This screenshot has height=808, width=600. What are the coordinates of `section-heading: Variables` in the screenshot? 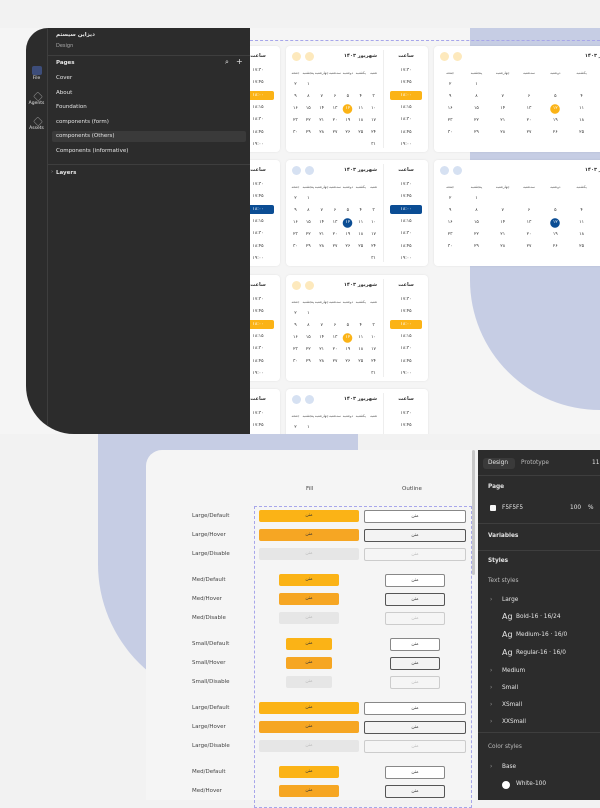 It's located at (503, 537).